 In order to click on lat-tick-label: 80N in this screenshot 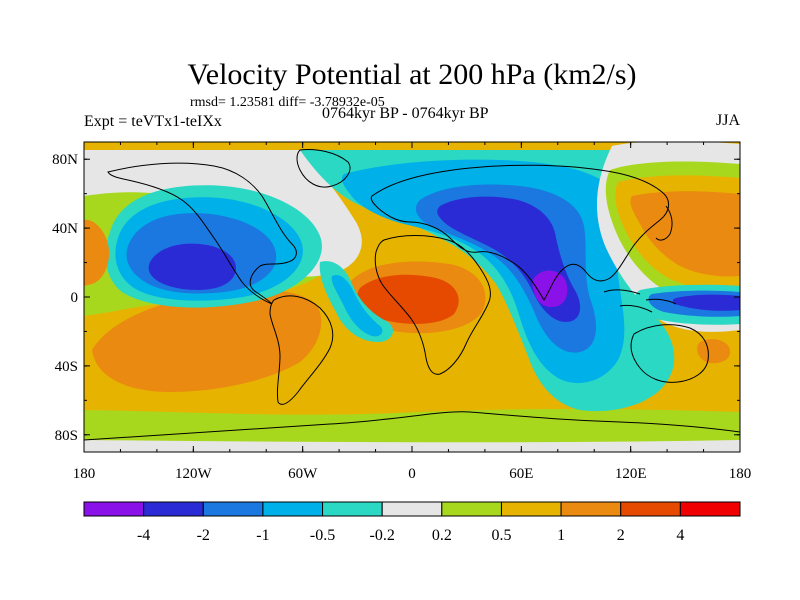, I will do `click(65, 160)`.